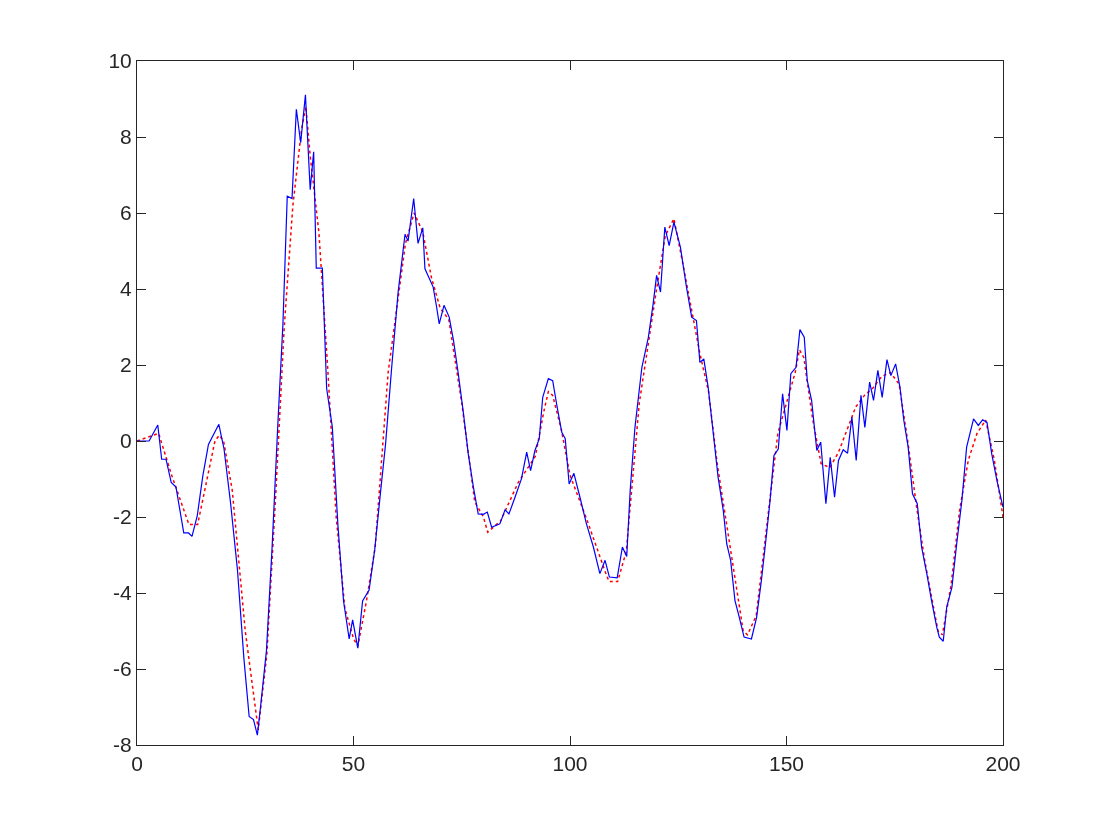 The height and width of the screenshot is (832, 1108). I want to click on x-tick-label: 200, so click(1003, 764).